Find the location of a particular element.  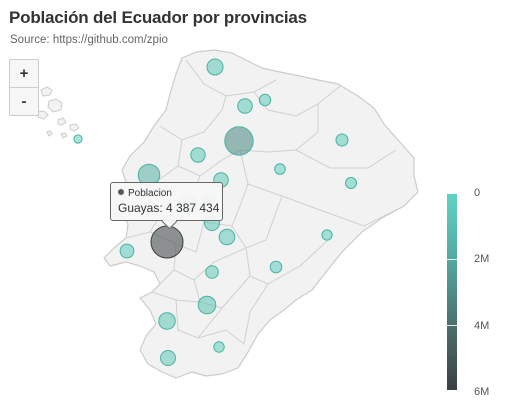

chart-title: Población del Ecuador por provincias is located at coordinates (158, 17).